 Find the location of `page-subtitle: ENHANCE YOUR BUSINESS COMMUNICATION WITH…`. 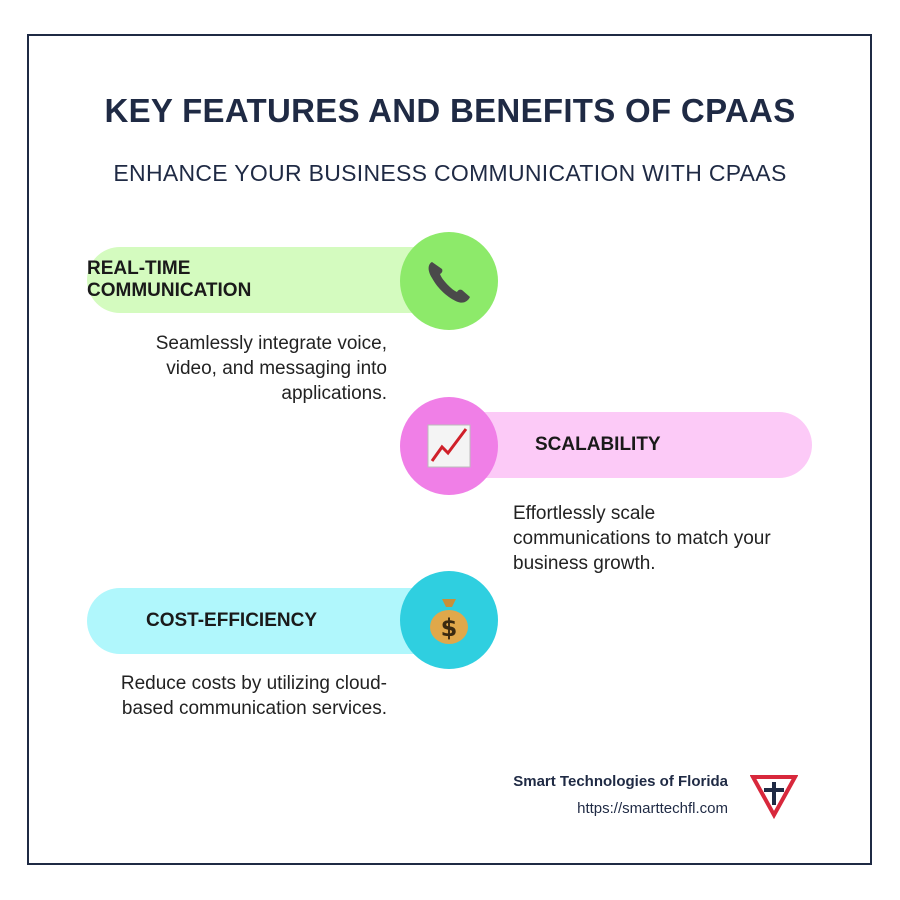

page-subtitle: ENHANCE YOUR BUSINESS COMMUNICATION WITH… is located at coordinates (450, 173).